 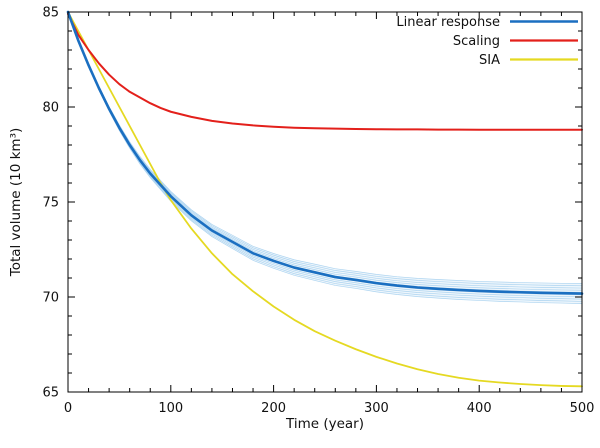 I want to click on legend-label: Linear response, so click(x=448, y=22).